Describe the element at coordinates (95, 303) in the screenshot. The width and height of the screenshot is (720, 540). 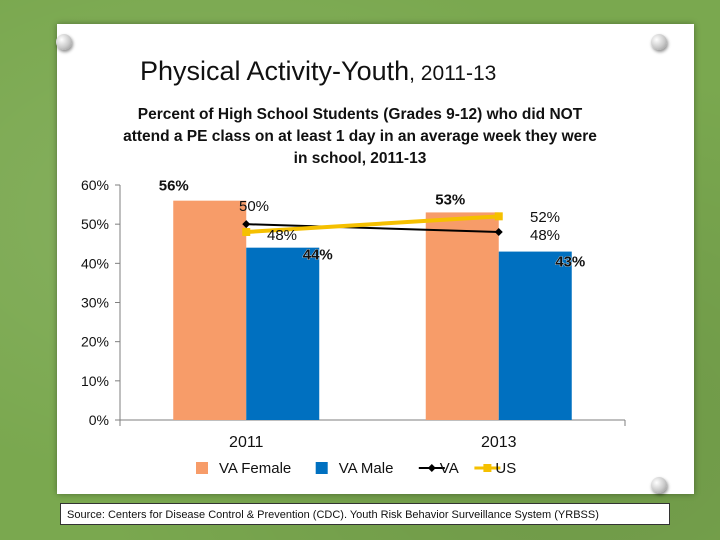
I see `y-tick-label: 30%` at that location.